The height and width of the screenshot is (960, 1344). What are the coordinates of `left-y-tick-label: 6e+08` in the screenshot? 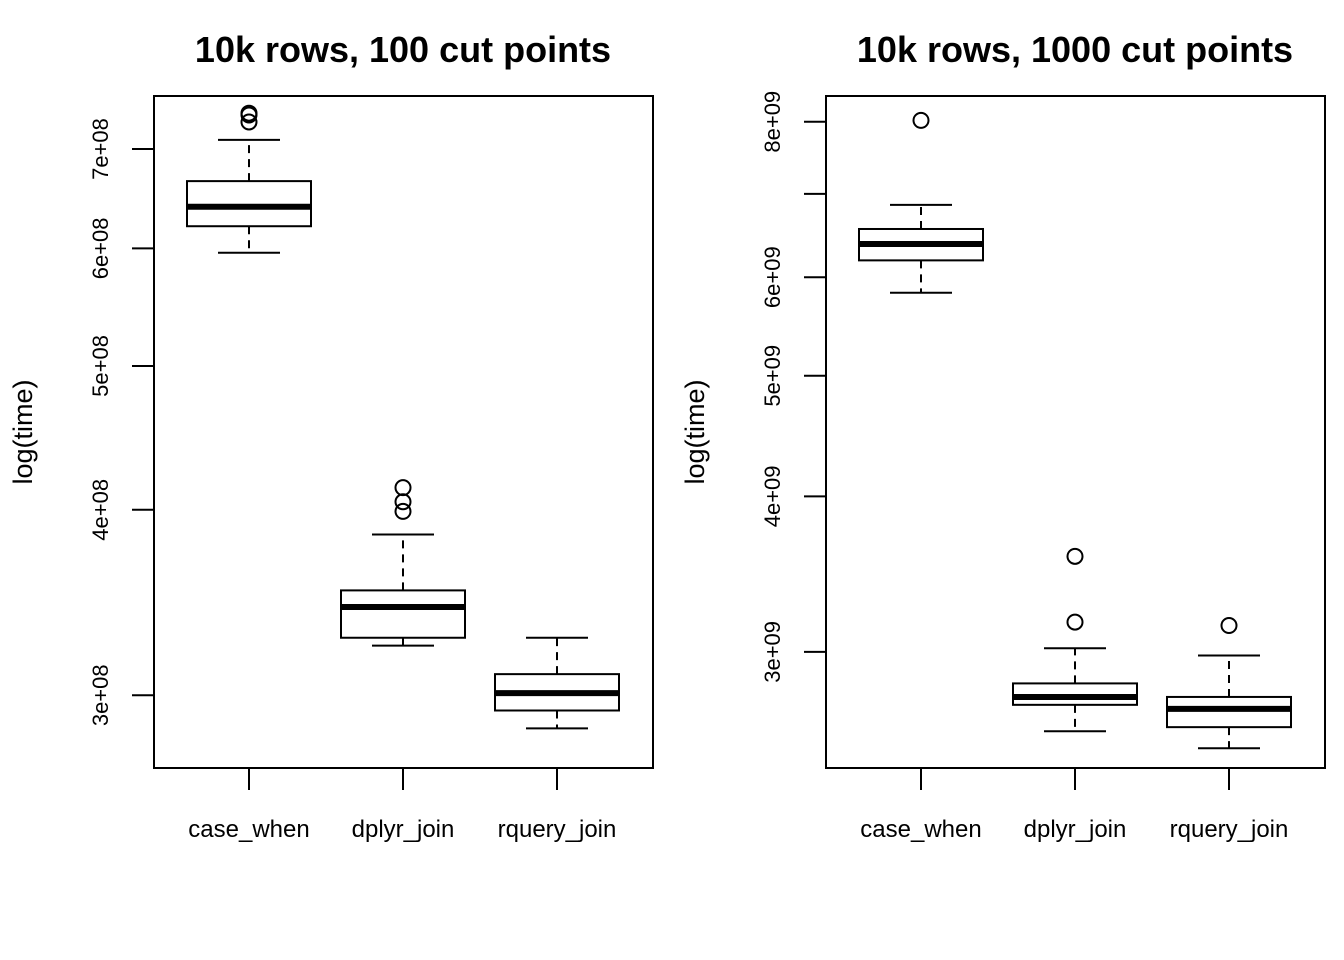 It's located at (100, 249).